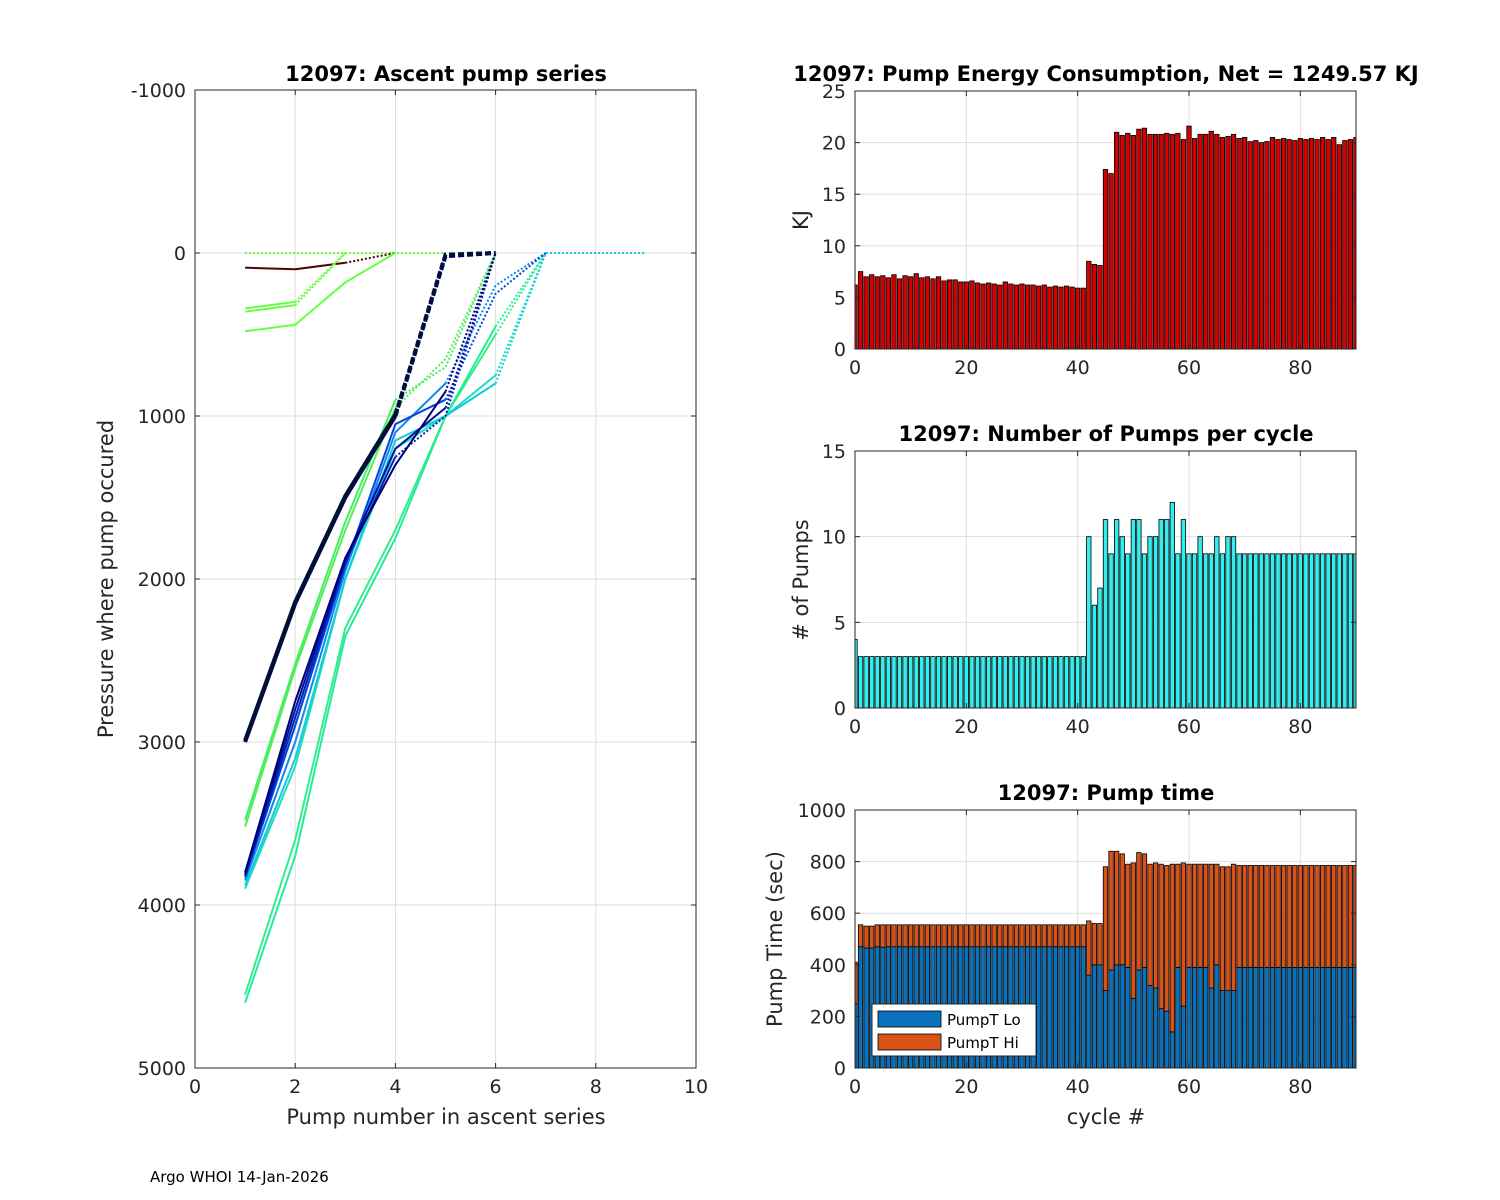 The image size is (1500, 1200). What do you see at coordinates (162, 906) in the screenshot?
I see `y-tick-label: 4000` at bounding box center [162, 906].